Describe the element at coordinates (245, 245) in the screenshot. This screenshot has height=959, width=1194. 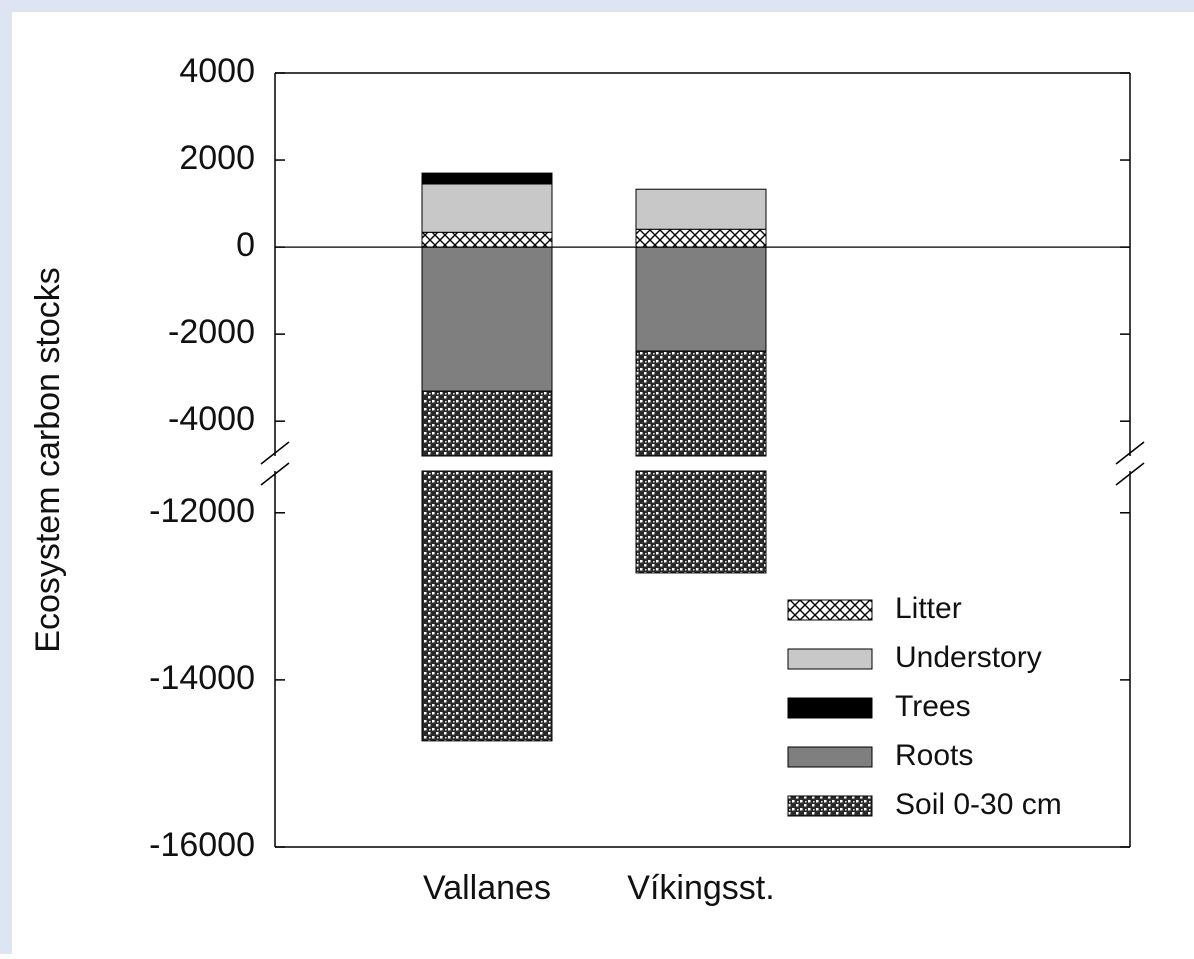
I see `y-tick-label: 0` at that location.